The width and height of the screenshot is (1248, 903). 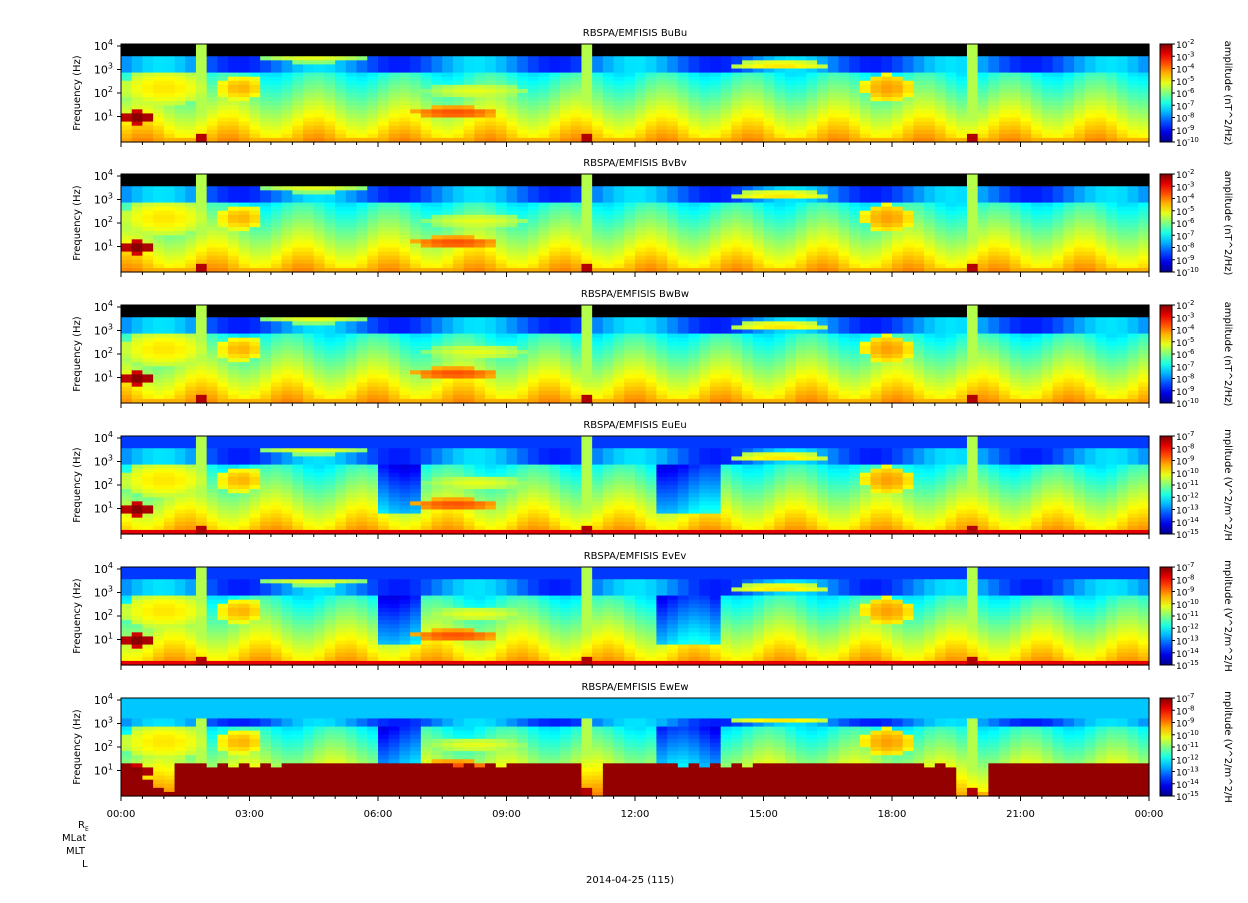 I want to click on panel-title: RBSPA/EMFISIS BwBw, so click(x=635, y=294).